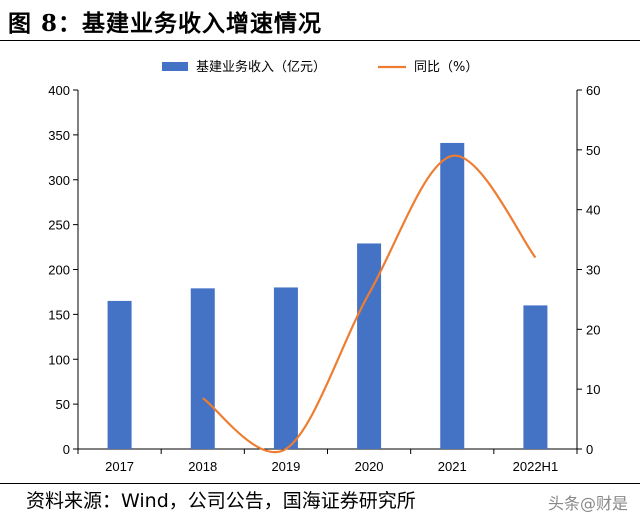  Describe the element at coordinates (369, 466) in the screenshot. I see `x-tick-label: 2020` at that location.